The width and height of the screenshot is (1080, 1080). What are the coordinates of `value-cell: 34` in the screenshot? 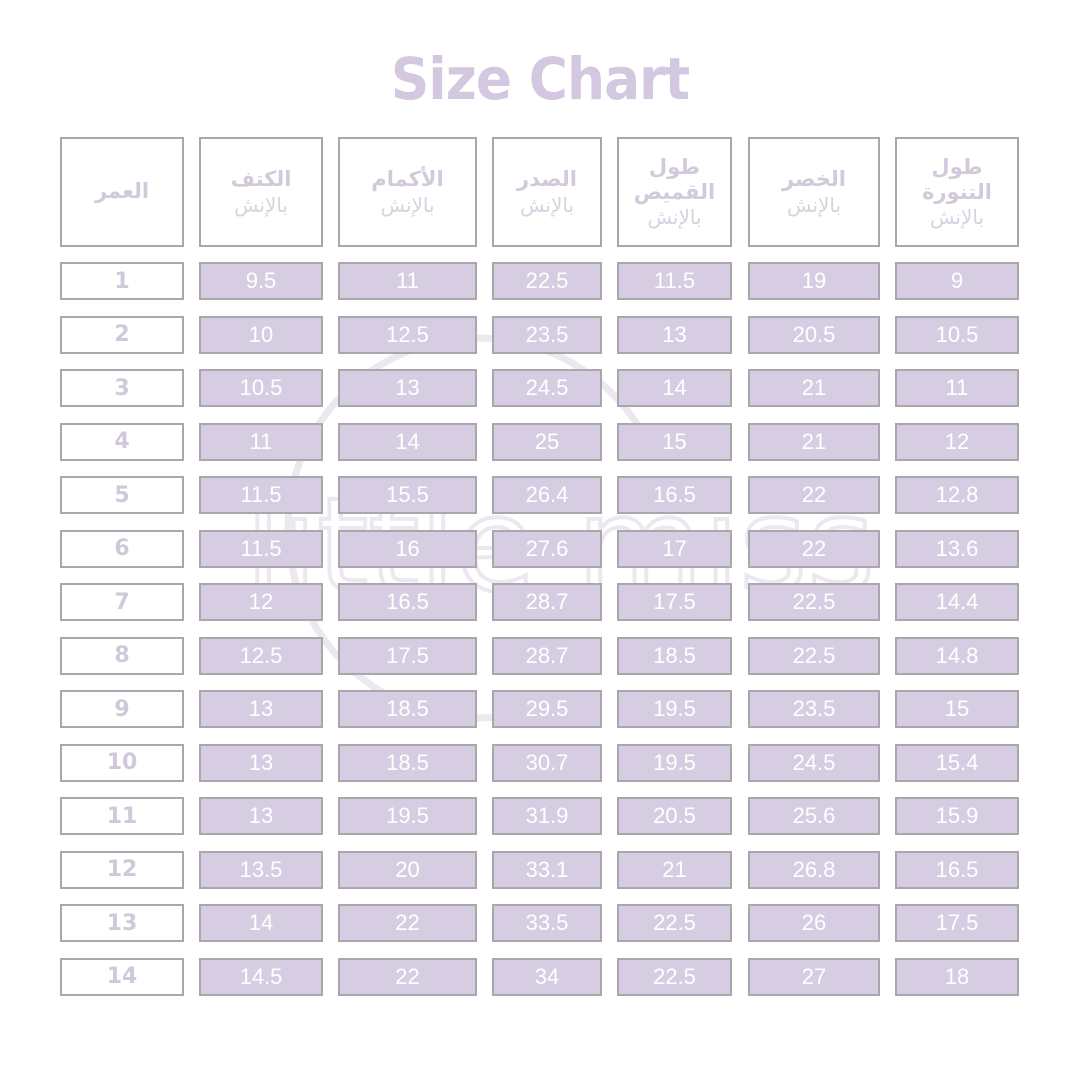 It's located at (547, 976).